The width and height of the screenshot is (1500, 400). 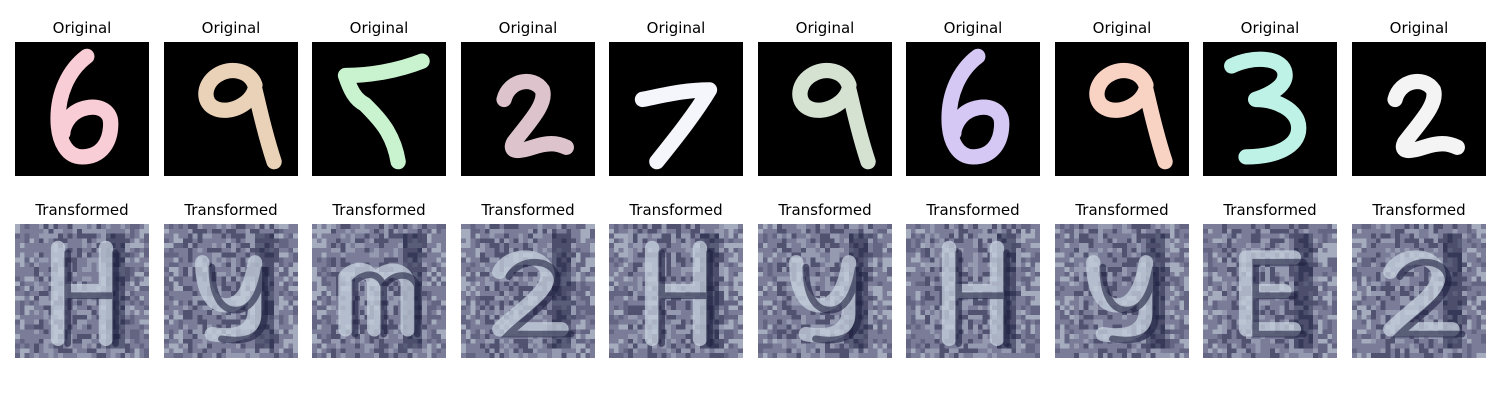 What do you see at coordinates (82, 28) in the screenshot?
I see `original-title-1: Original` at bounding box center [82, 28].